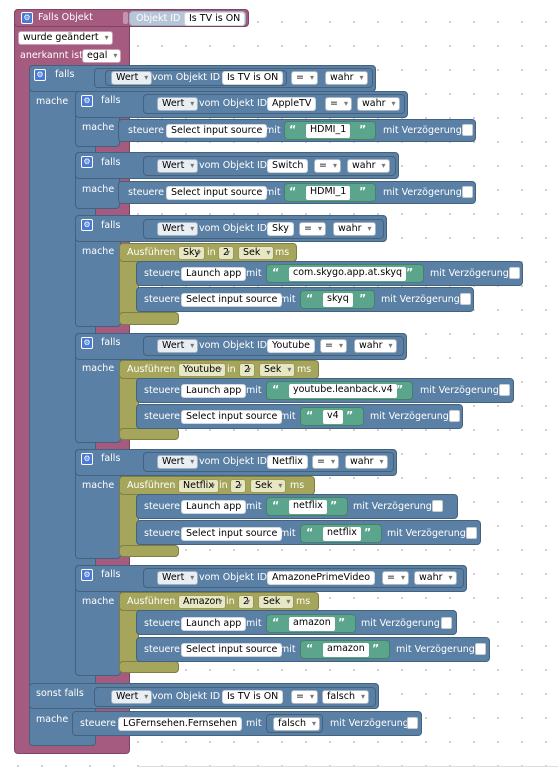  Describe the element at coordinates (471, 533) in the screenshot. I see `control-netflix-source-delay-checkbox` at that location.